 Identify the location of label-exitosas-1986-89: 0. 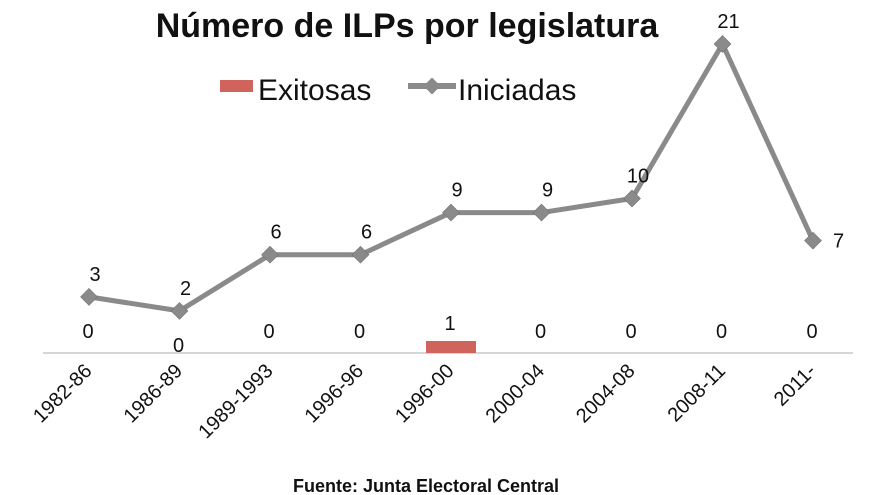
(178, 346).